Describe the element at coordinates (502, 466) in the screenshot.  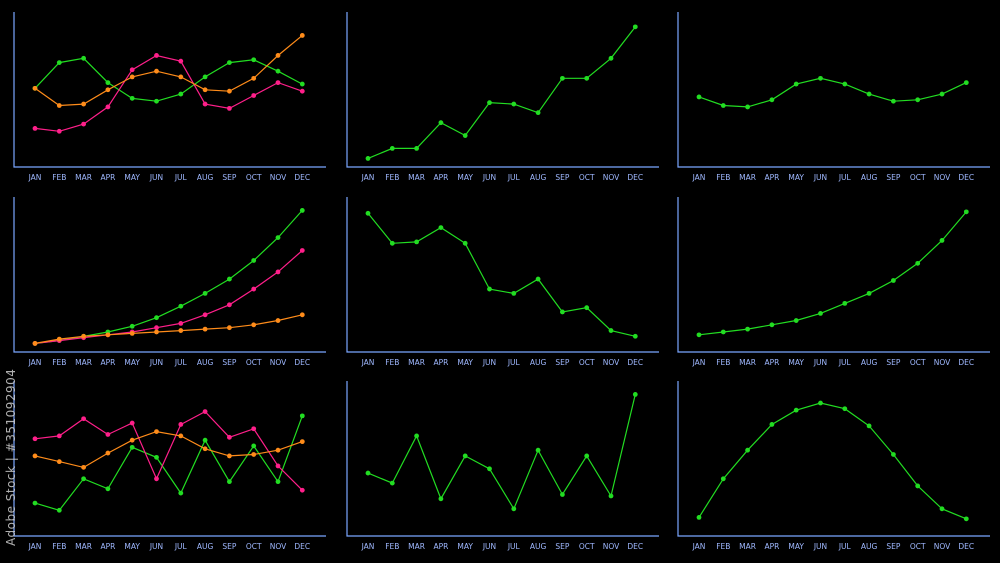
I see `chart-panel-8: JAN FEB MAR APR MAY JUN JUL AUG SEP OCT NOV DEC` at that location.